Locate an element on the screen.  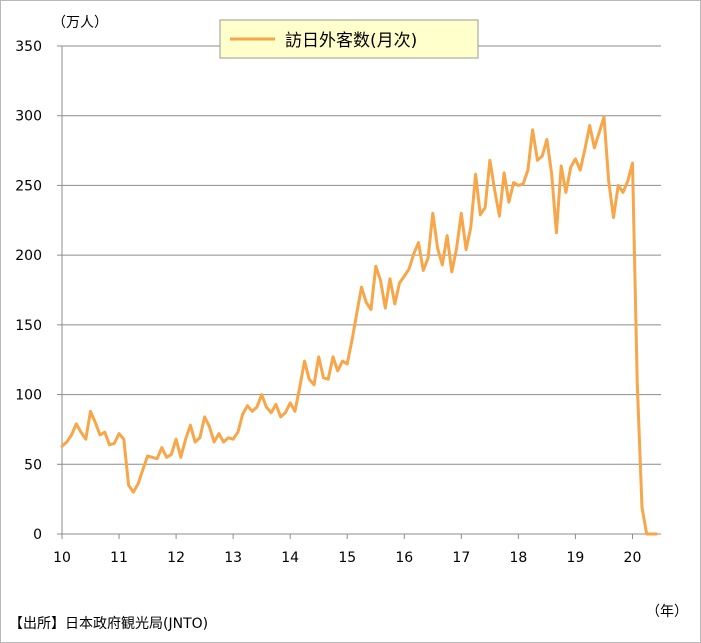
y-tick-label: 0 is located at coordinates (37, 535).